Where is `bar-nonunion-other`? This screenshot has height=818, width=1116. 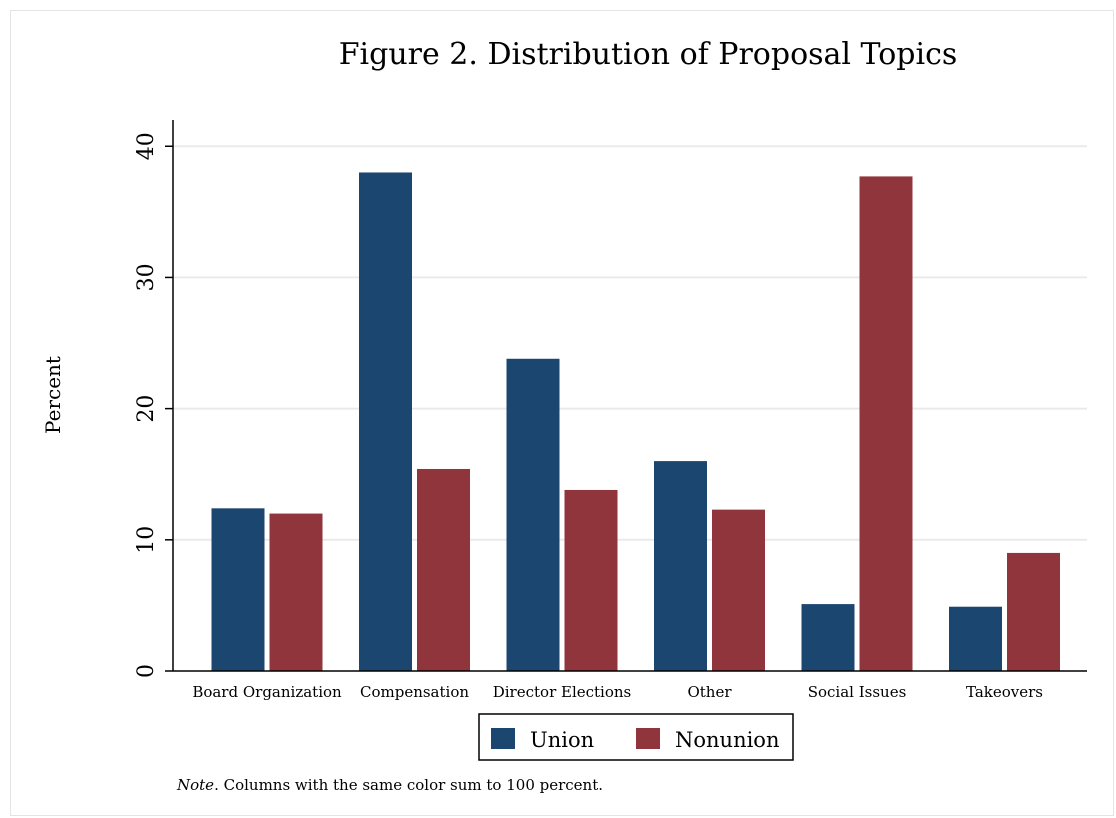
bar-nonunion-other is located at coordinates (738, 590).